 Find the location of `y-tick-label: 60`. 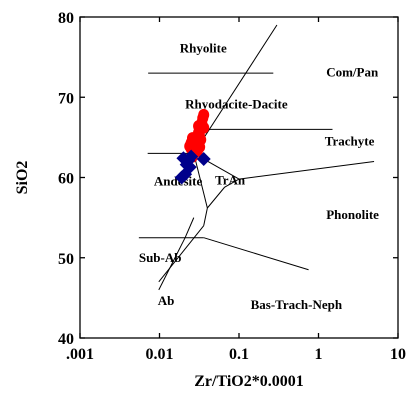

y-tick-label: 60 is located at coordinates (66, 179).